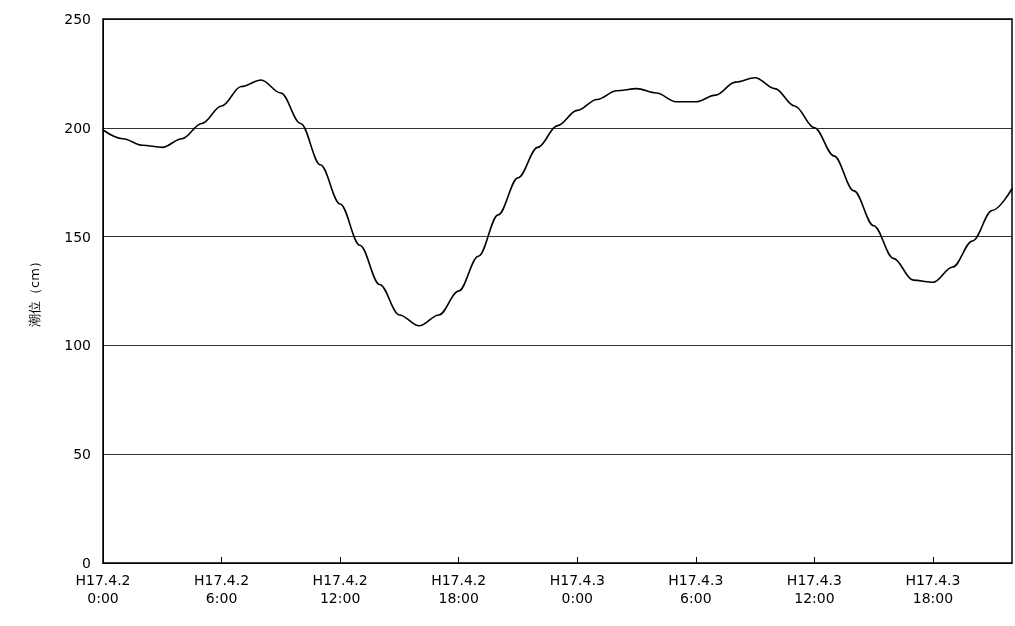 Image resolution: width=1015 pixels, height=626 pixels. I want to click on y-tick-label: 150, so click(77, 236).